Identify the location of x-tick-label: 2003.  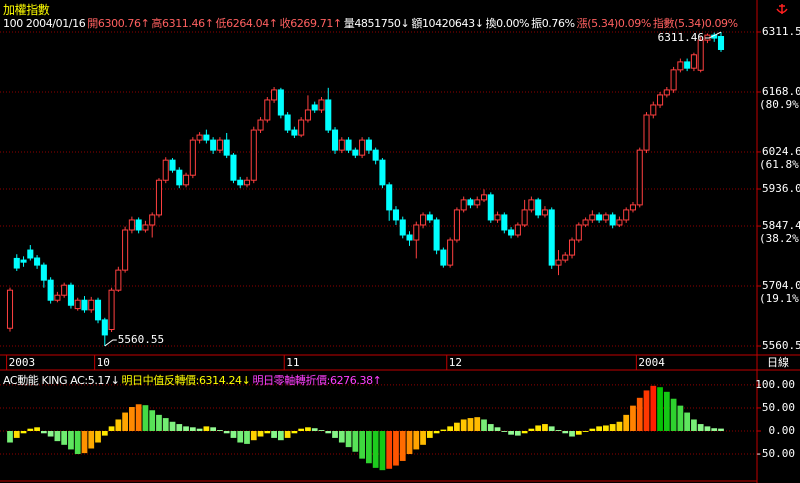
(22, 362).